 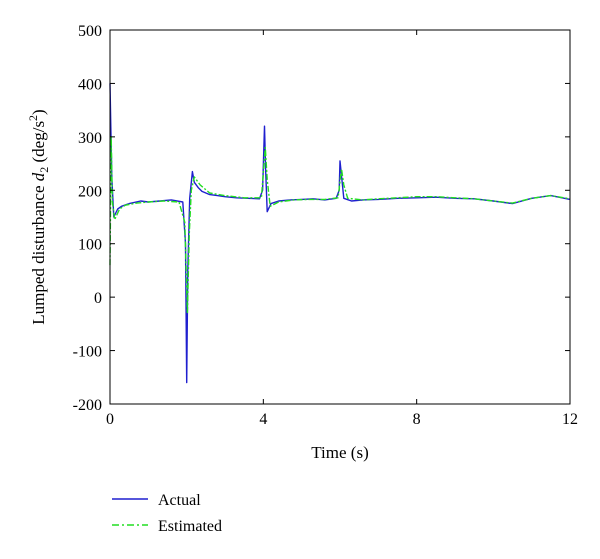 I want to click on legend-label-actual: Actual, so click(x=179, y=500).